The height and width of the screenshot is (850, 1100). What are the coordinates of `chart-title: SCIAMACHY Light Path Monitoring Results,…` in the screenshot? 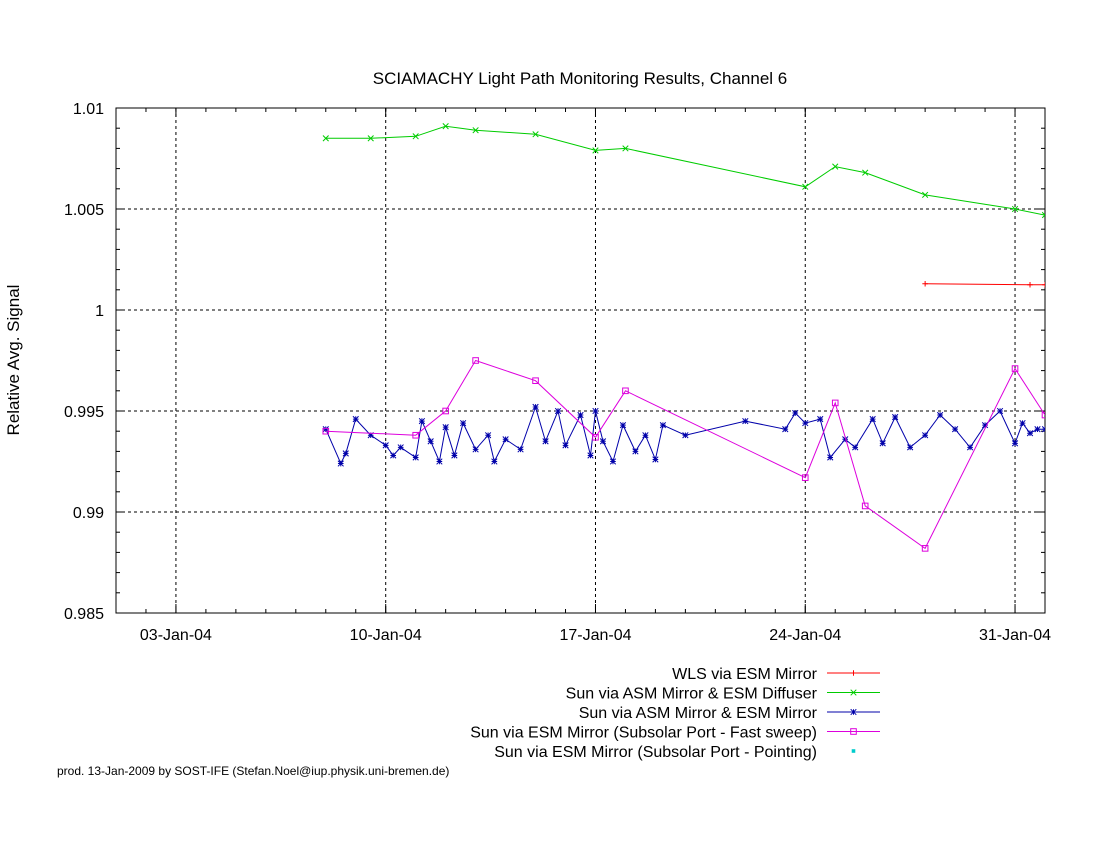 It's located at (580, 78).